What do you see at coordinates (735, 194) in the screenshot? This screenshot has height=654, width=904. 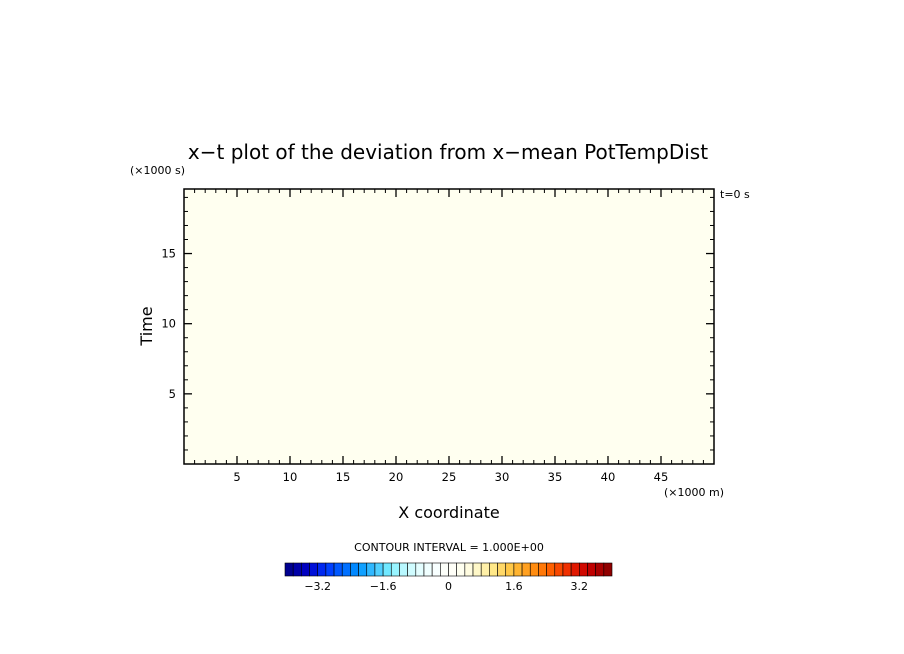 I see `corner-label: t=0 s` at bounding box center [735, 194].